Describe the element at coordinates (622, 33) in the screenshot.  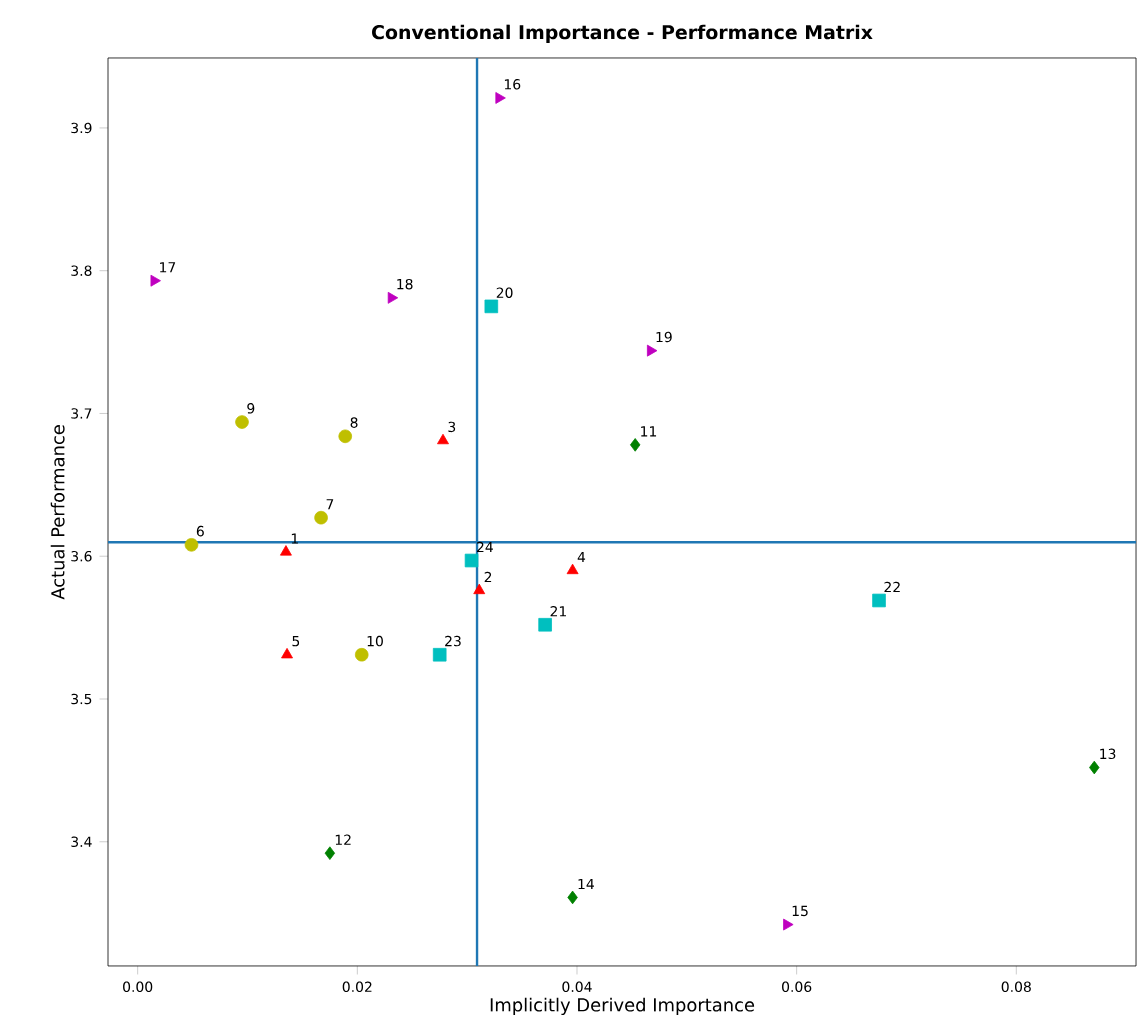
I see `chart-title: Conventional Importance - Performance Matrix` at that location.